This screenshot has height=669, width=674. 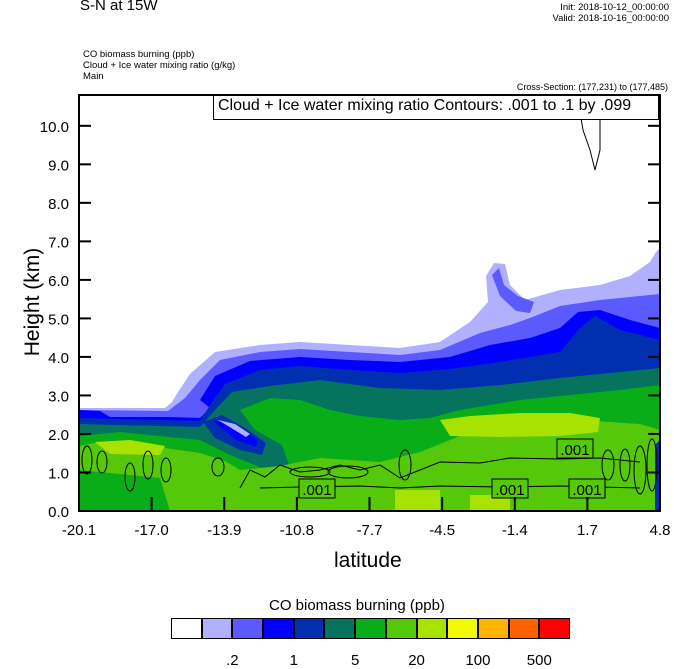 What do you see at coordinates (139, 54) in the screenshot?
I see `field-desc-co: CO biomass burning (ppb)` at bounding box center [139, 54].